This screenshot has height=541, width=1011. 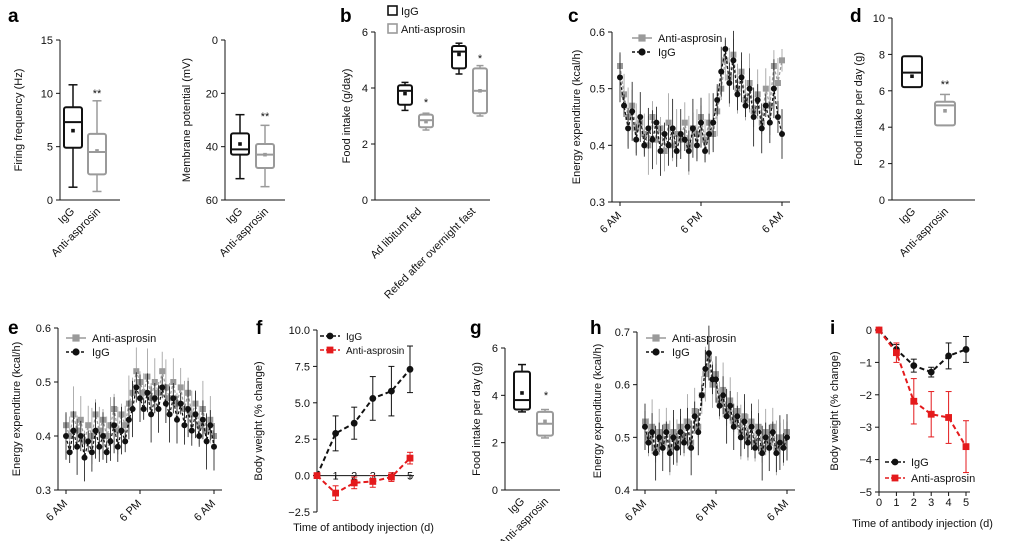 What do you see at coordinates (943, 479) in the screenshot?
I see `i-legend-anti-asprosin-label: Anti-asprosin` at bounding box center [943, 479].